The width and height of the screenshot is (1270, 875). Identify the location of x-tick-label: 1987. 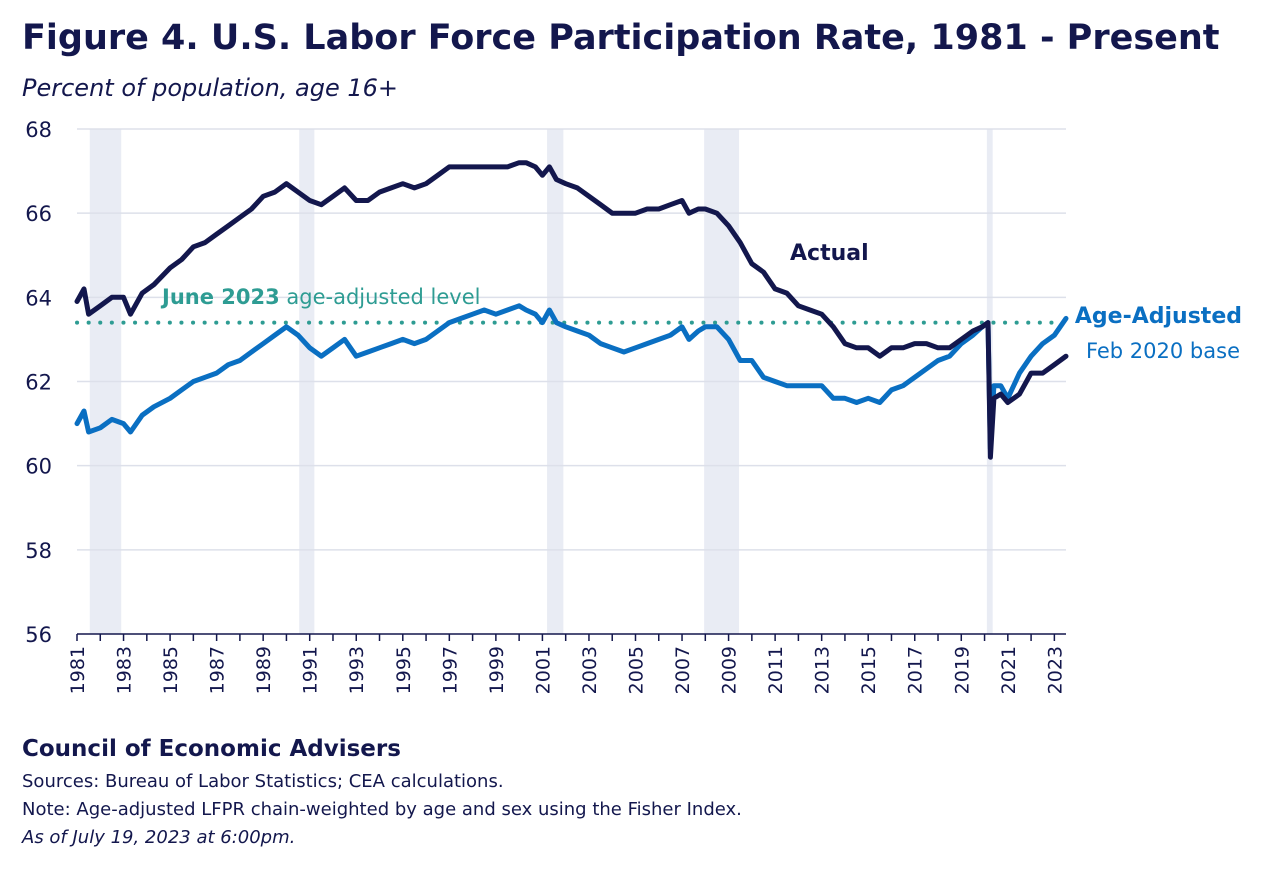
(218, 670).